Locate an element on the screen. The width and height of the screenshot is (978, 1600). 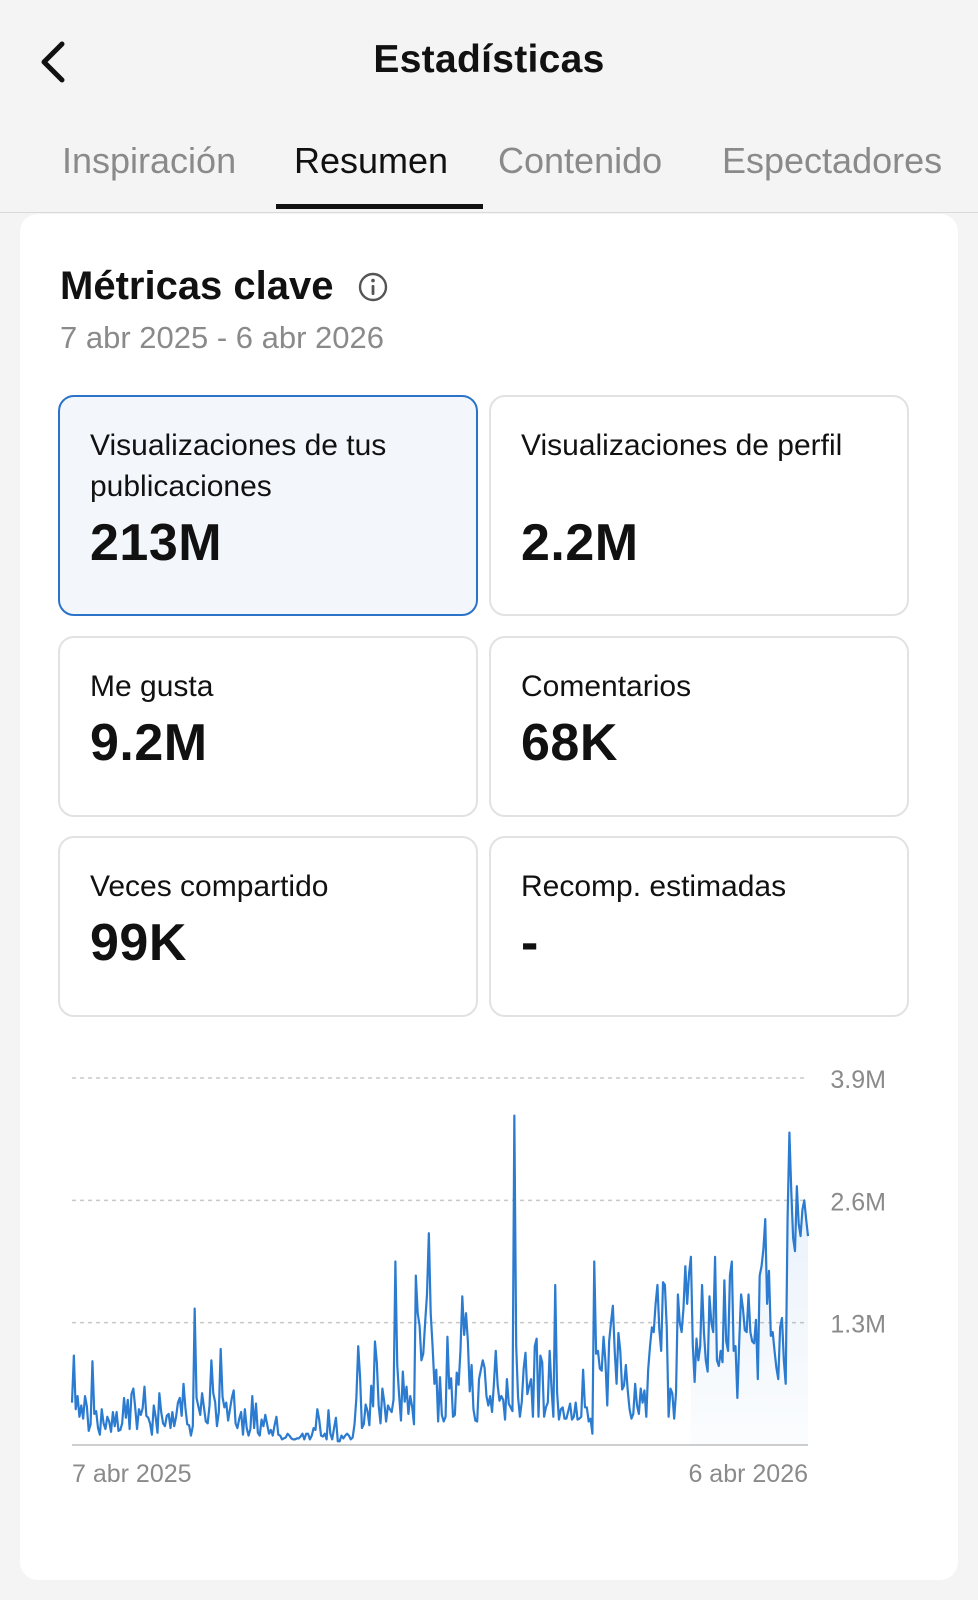
metric-value: - is located at coordinates (530, 943).